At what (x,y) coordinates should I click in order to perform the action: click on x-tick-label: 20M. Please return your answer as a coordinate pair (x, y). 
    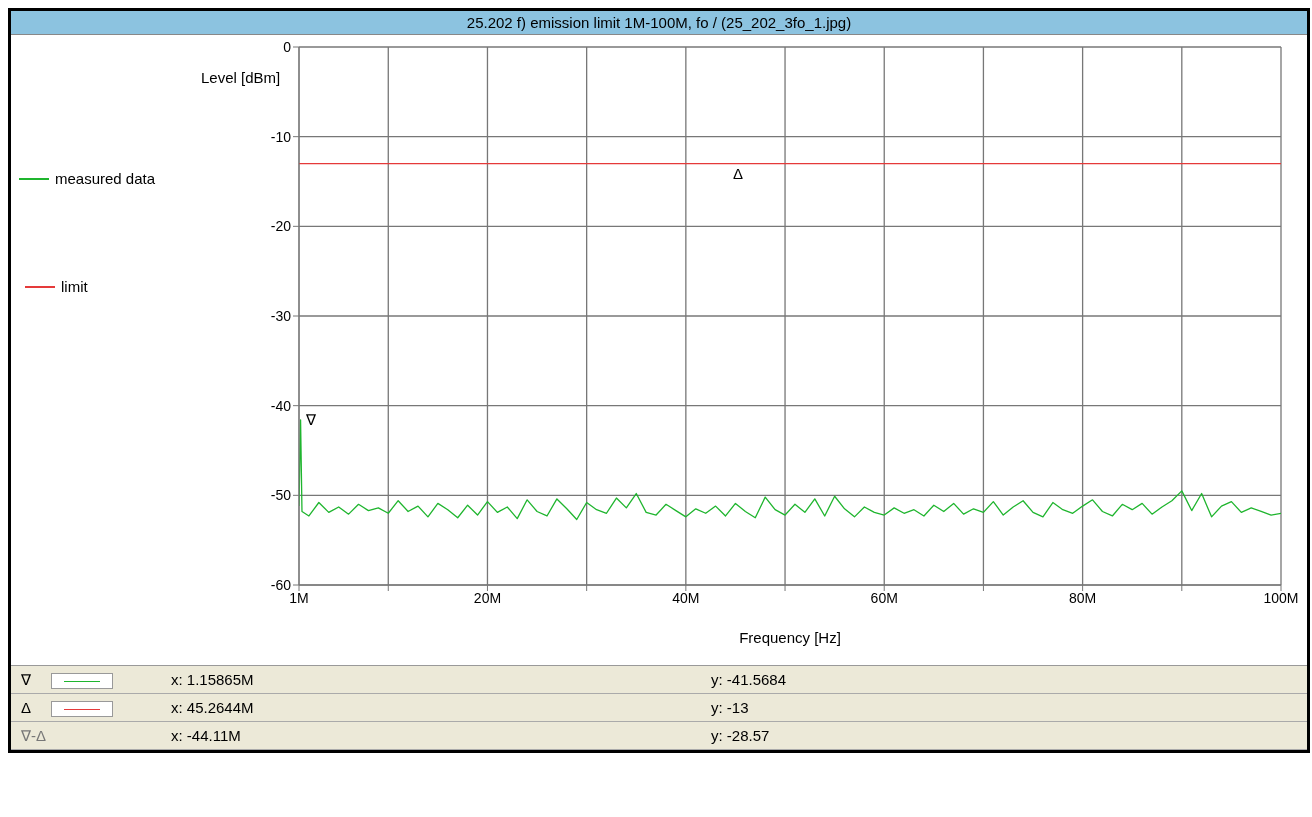
    Looking at the image, I should click on (487, 597).